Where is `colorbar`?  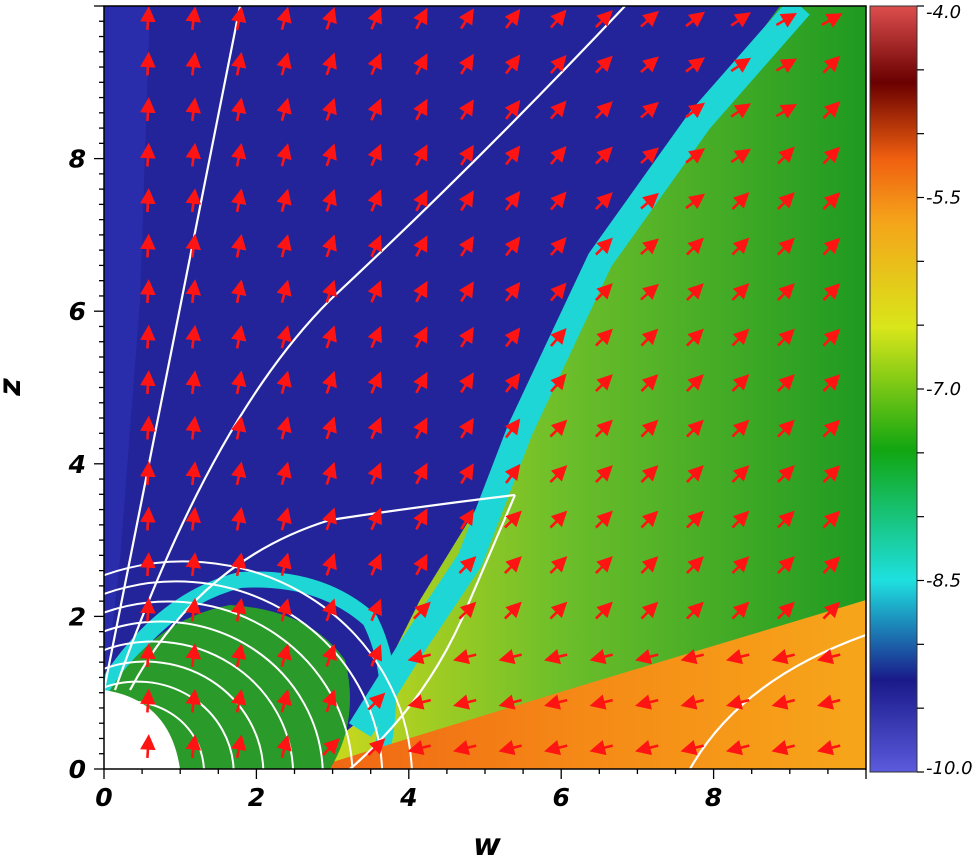 colorbar is located at coordinates (893, 389).